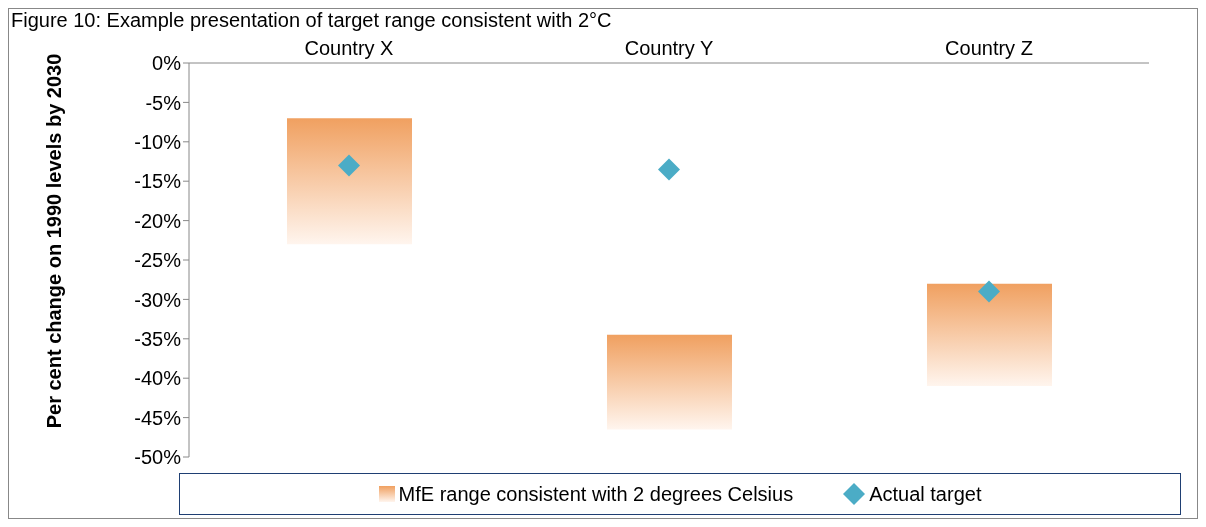 The image size is (1206, 527). What do you see at coordinates (311, 20) in the screenshot?
I see `chart-title: Figure 10: Example presentation of target range consistent with 2°C` at bounding box center [311, 20].